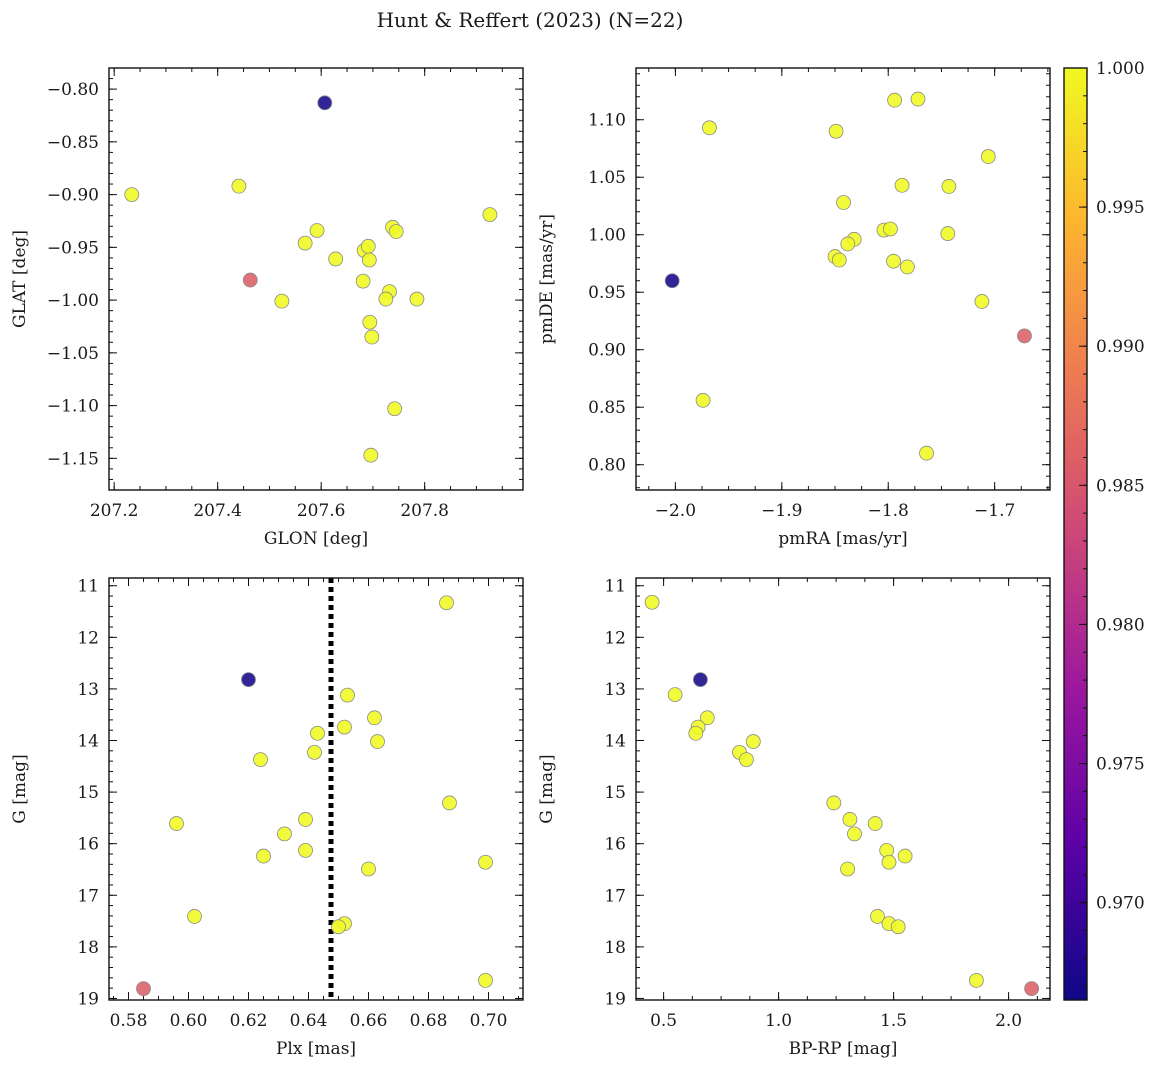  Describe the element at coordinates (88, 793) in the screenshot. I see `y-tick-label: 15` at that location.